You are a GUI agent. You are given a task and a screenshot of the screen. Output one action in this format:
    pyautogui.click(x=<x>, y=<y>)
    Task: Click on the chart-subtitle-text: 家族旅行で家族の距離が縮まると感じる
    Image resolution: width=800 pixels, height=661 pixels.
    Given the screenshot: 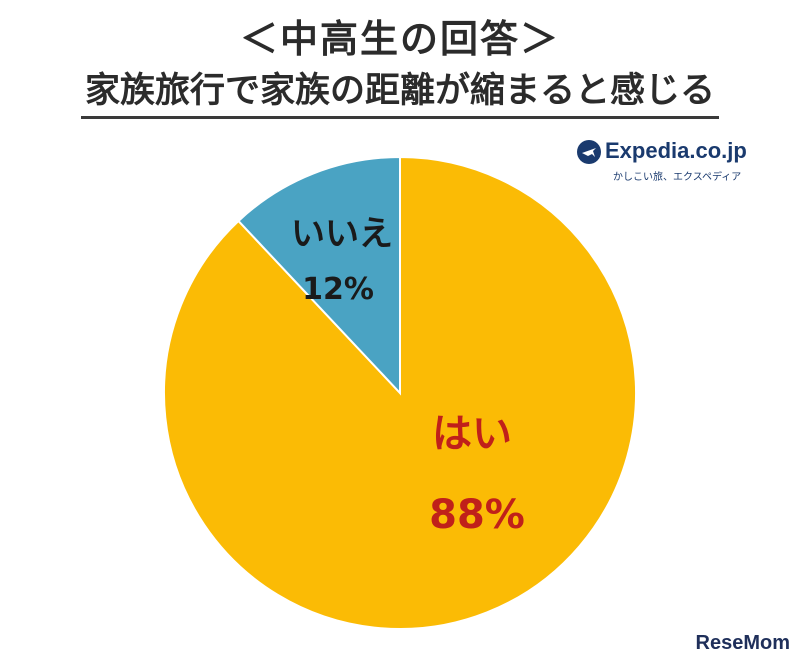 What is the action you would take?
    pyautogui.click(x=399, y=90)
    